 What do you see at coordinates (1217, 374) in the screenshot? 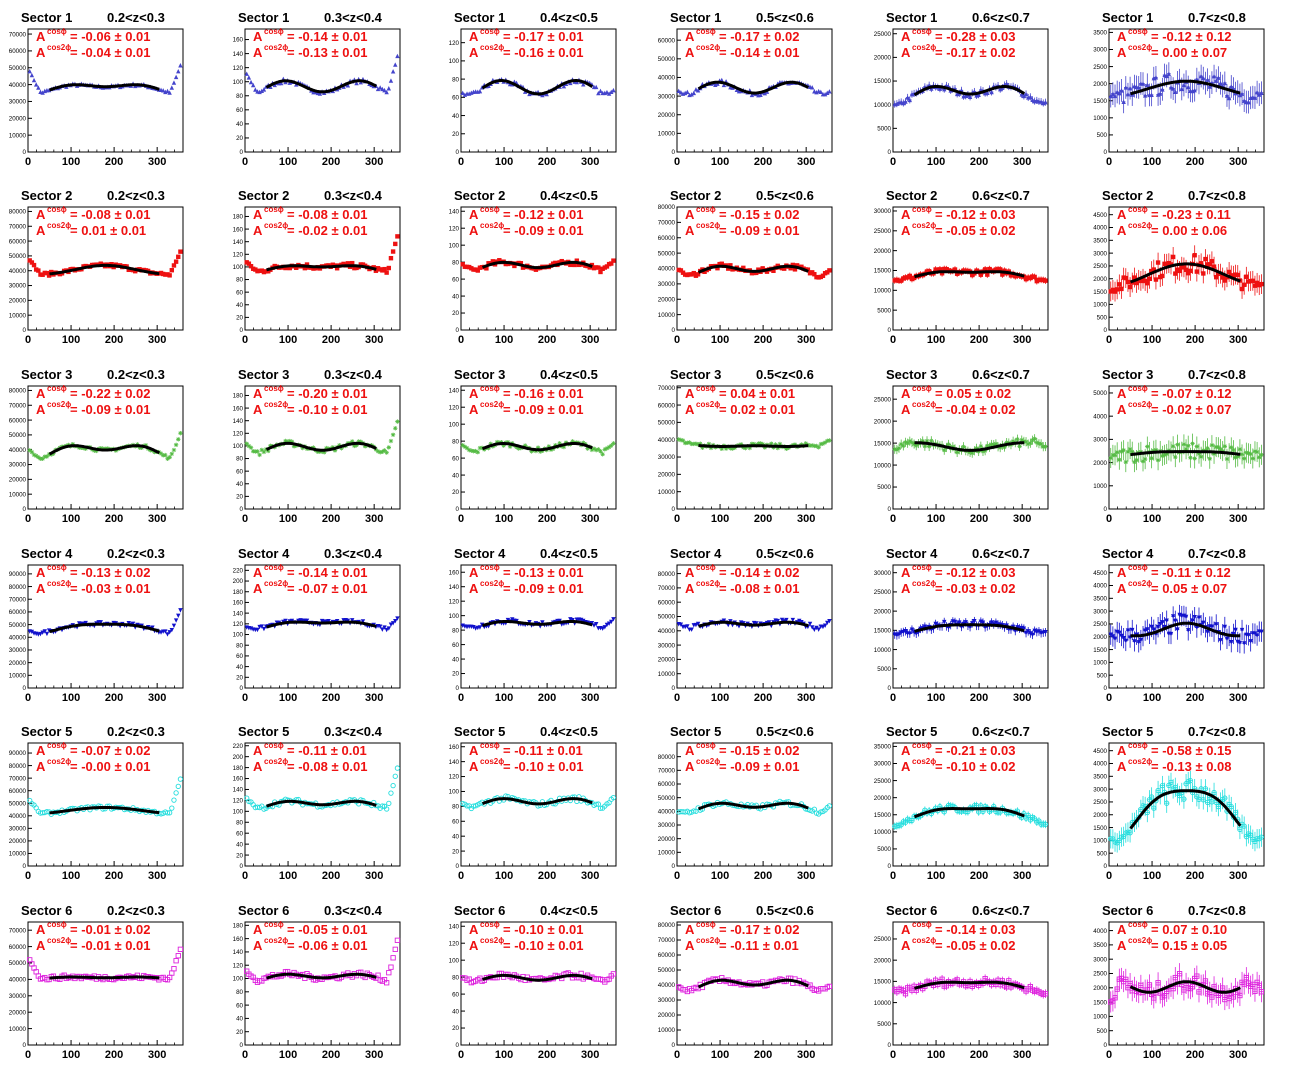
I see `z-bin-label: 0.7<z<0.8` at bounding box center [1217, 374].